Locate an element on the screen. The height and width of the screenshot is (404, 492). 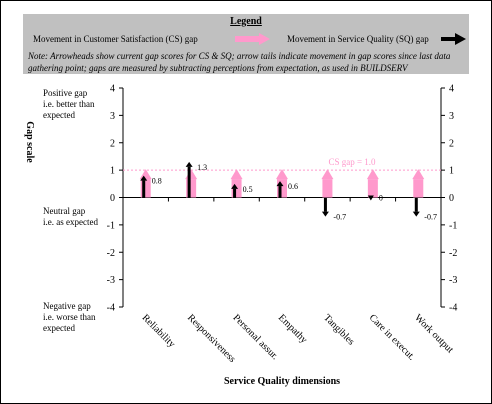
legend-title: Legend is located at coordinates (246, 21).